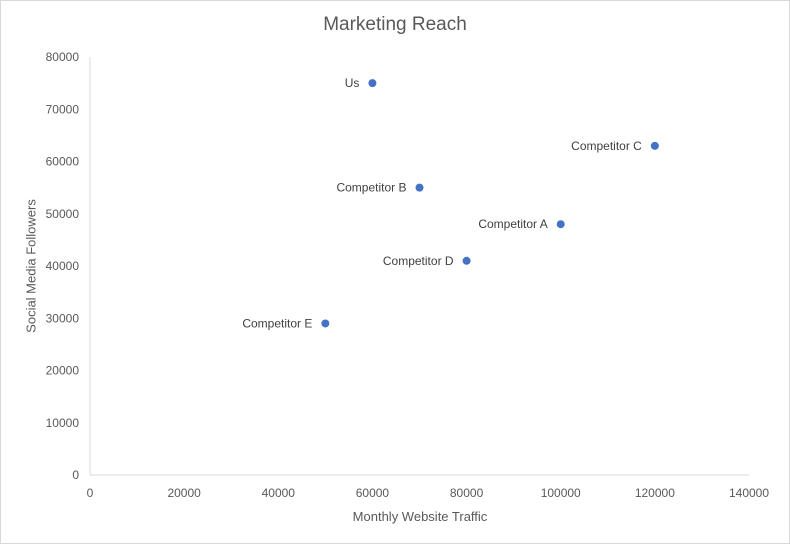 The height and width of the screenshot is (544, 790). Describe the element at coordinates (75, 475) in the screenshot. I see `y-tick-label: 0` at that location.